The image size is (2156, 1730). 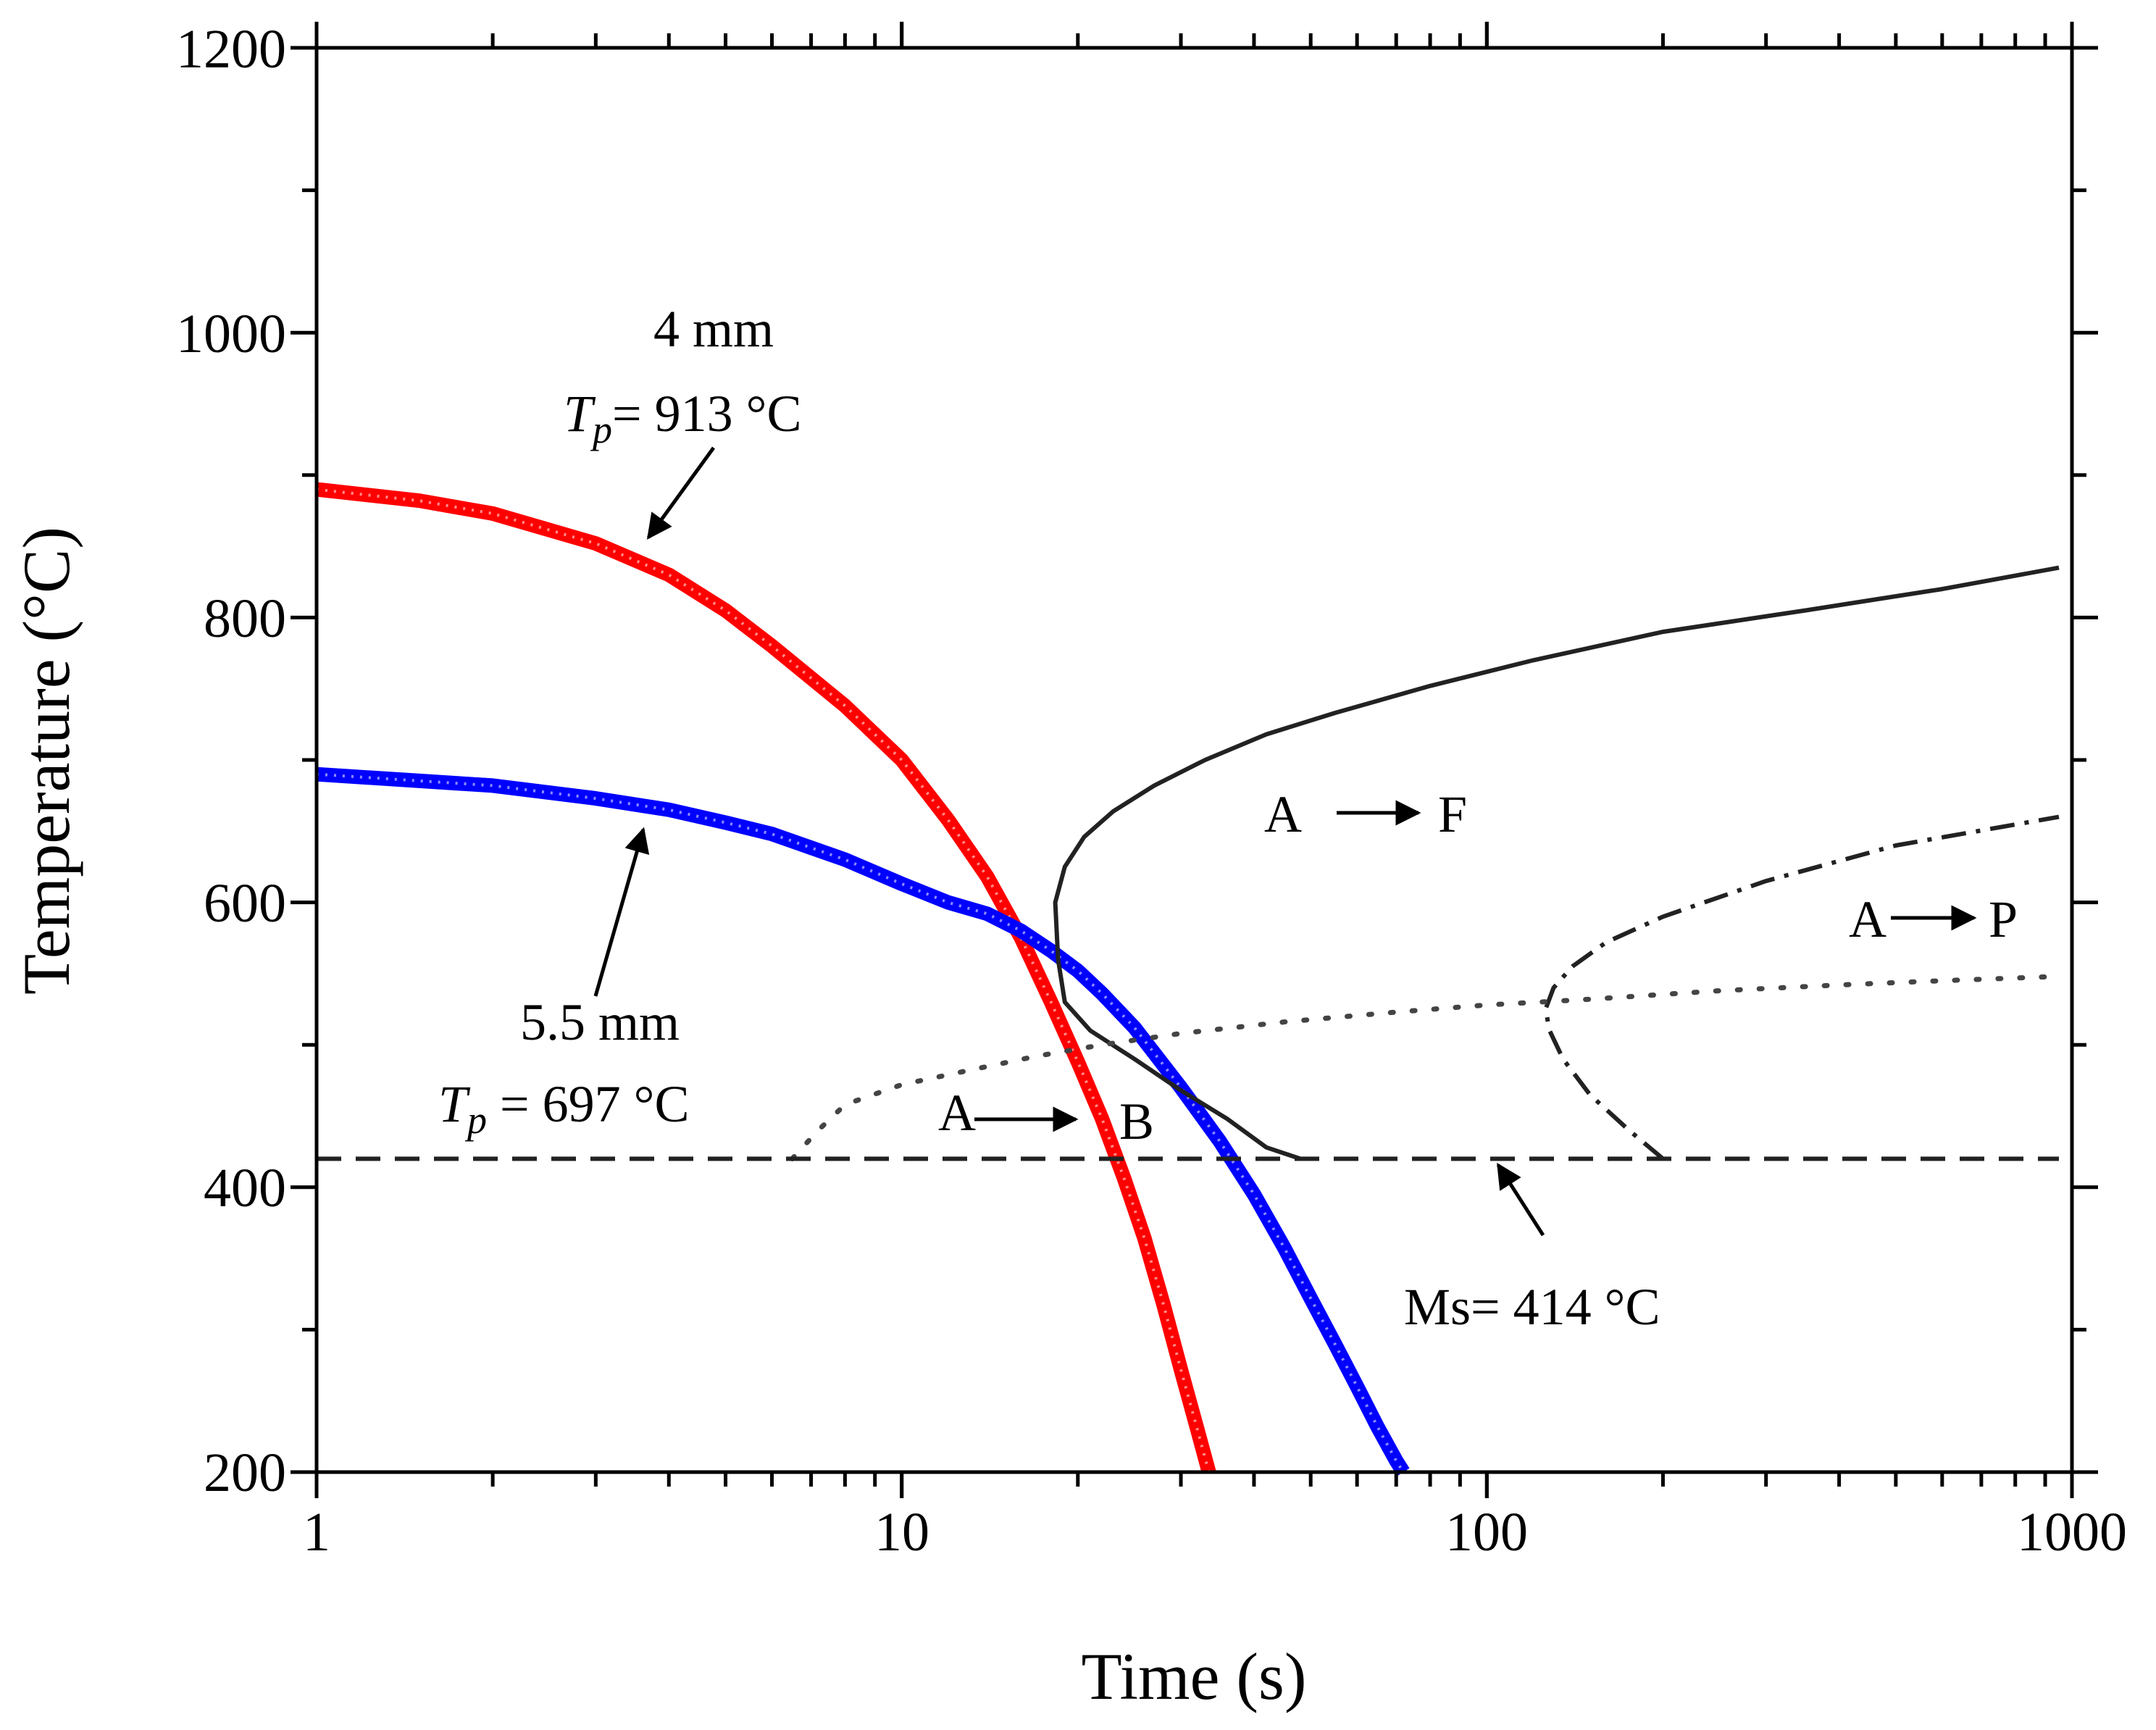 What do you see at coordinates (588, 1104) in the screenshot?
I see `tp-value: = 697 °C` at bounding box center [588, 1104].